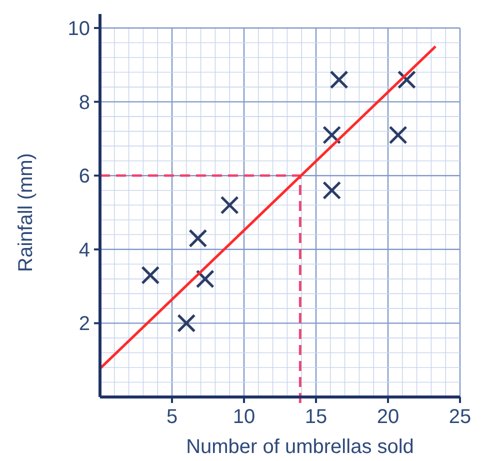 This screenshot has height=461, width=481. I want to click on y-tick-label: 6, so click(84, 177).